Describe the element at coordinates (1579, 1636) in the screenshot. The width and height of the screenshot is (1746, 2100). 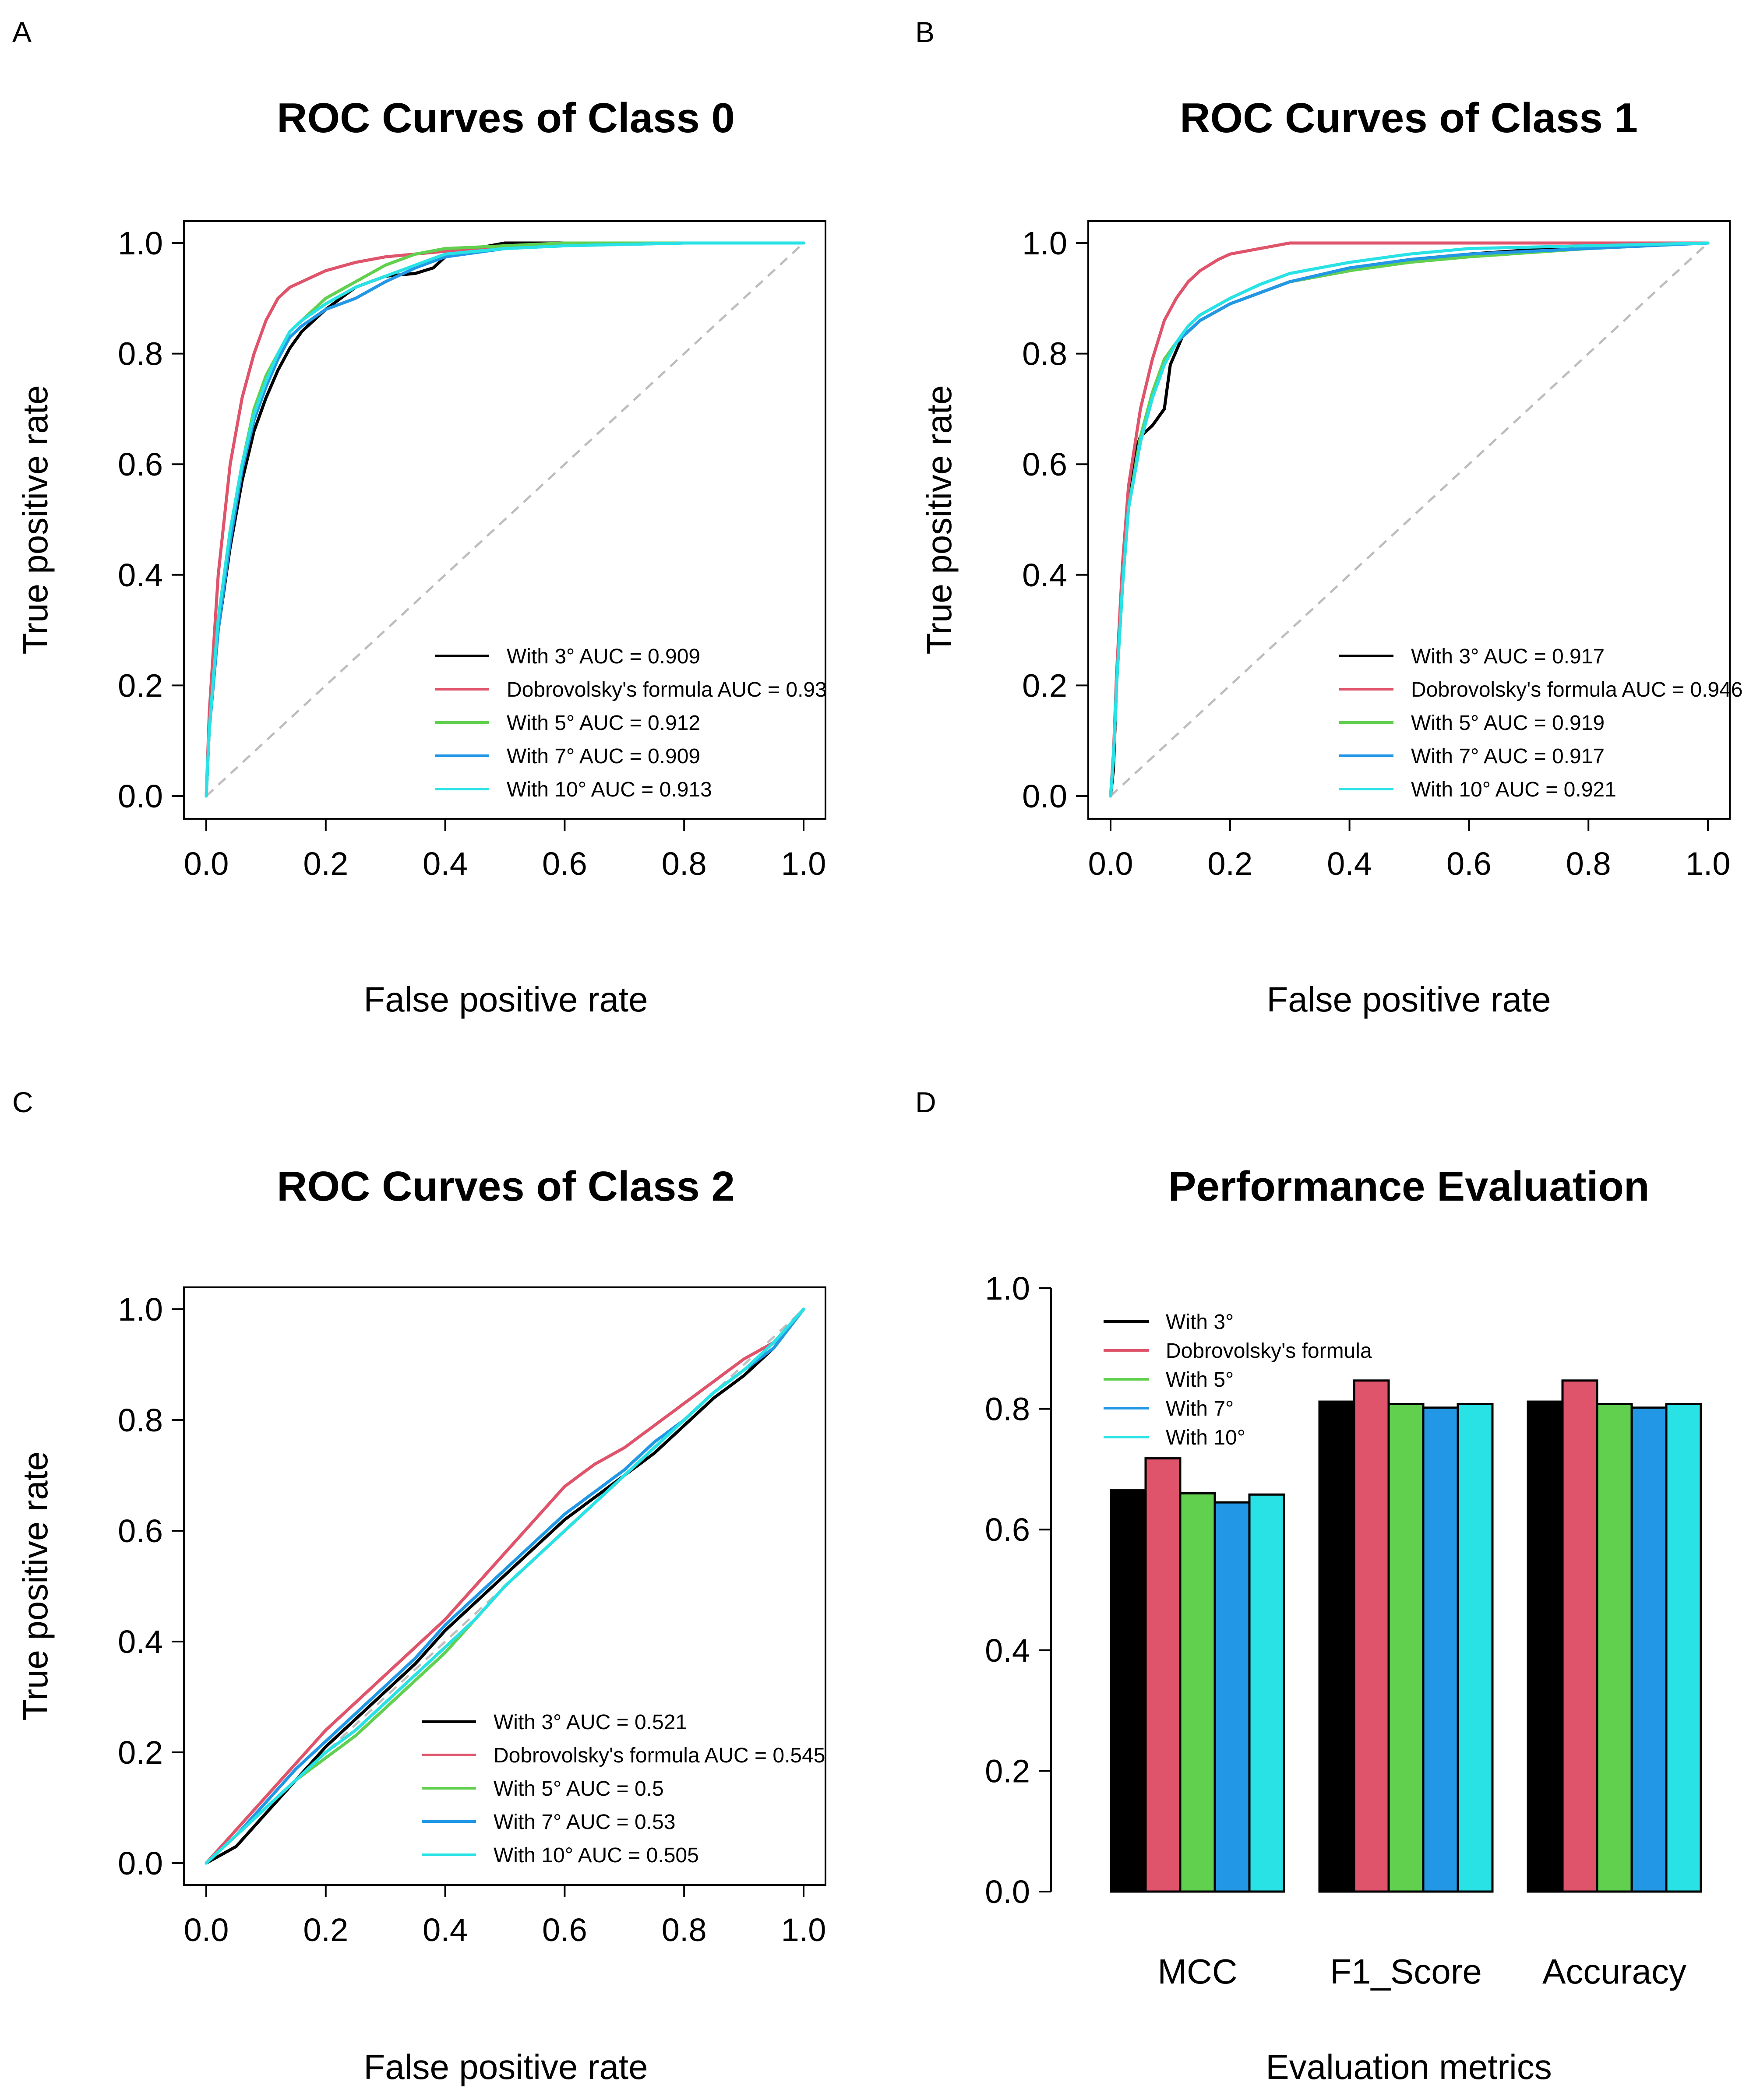
I see `bar-accuracy-dobrovolsky-s-formula` at that location.